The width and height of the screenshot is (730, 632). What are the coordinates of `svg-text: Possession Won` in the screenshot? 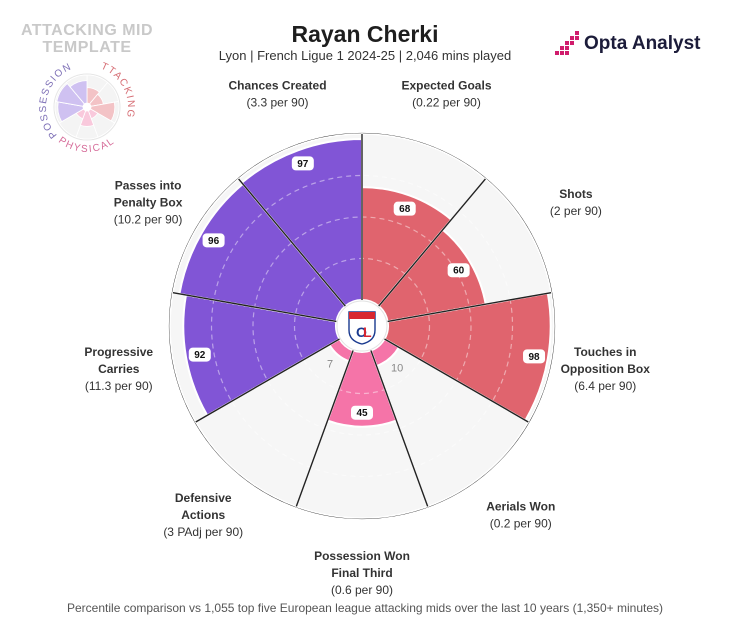 It's located at (362, 556).